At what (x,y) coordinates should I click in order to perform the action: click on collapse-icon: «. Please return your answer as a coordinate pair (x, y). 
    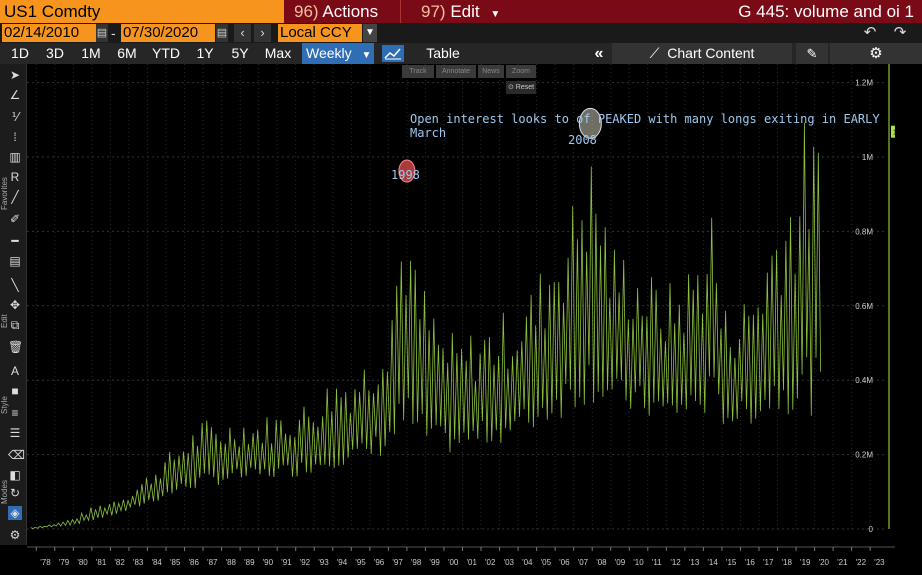
    Looking at the image, I should click on (599, 53).